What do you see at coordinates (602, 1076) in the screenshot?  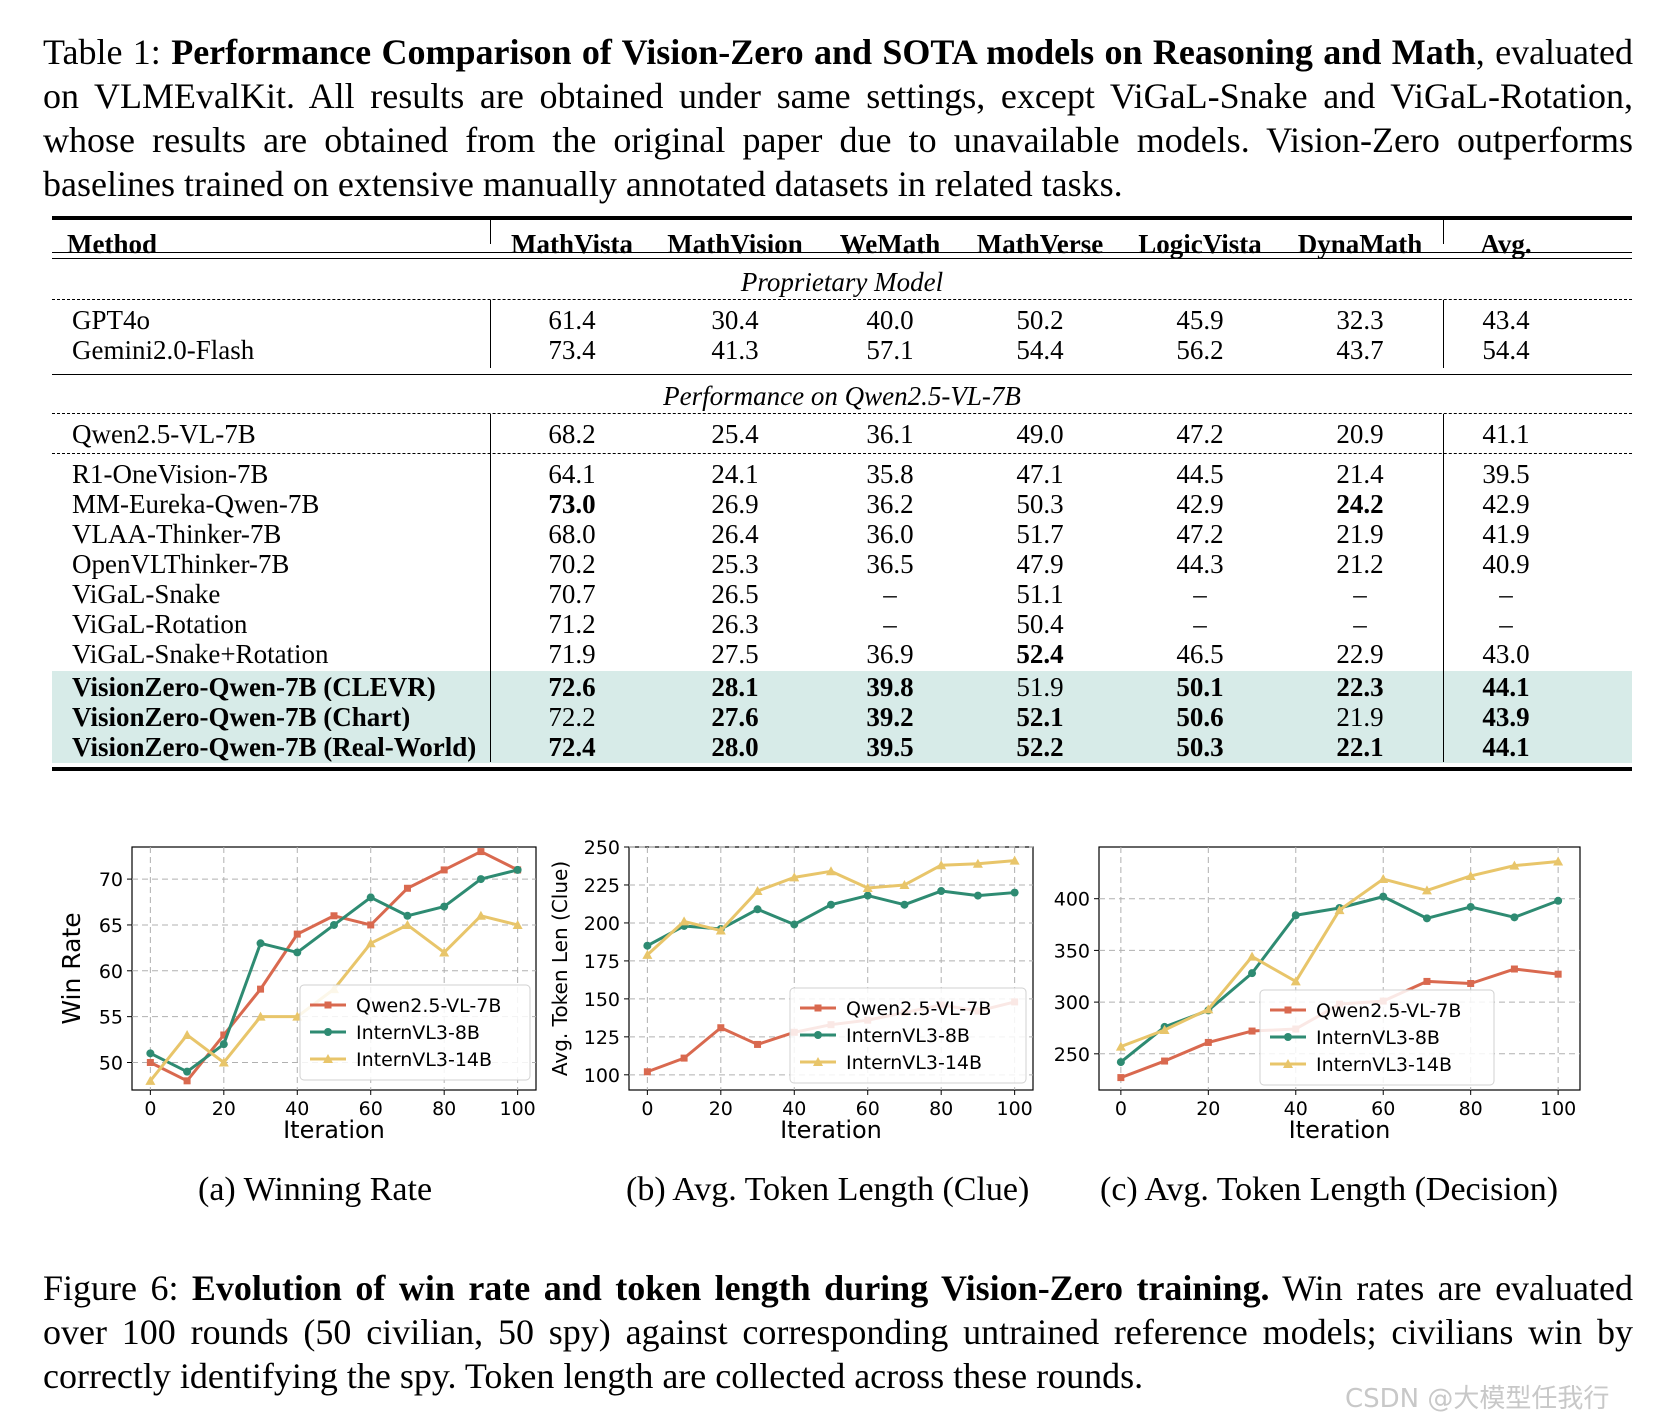 I see `y-tick-label: 100` at bounding box center [602, 1076].